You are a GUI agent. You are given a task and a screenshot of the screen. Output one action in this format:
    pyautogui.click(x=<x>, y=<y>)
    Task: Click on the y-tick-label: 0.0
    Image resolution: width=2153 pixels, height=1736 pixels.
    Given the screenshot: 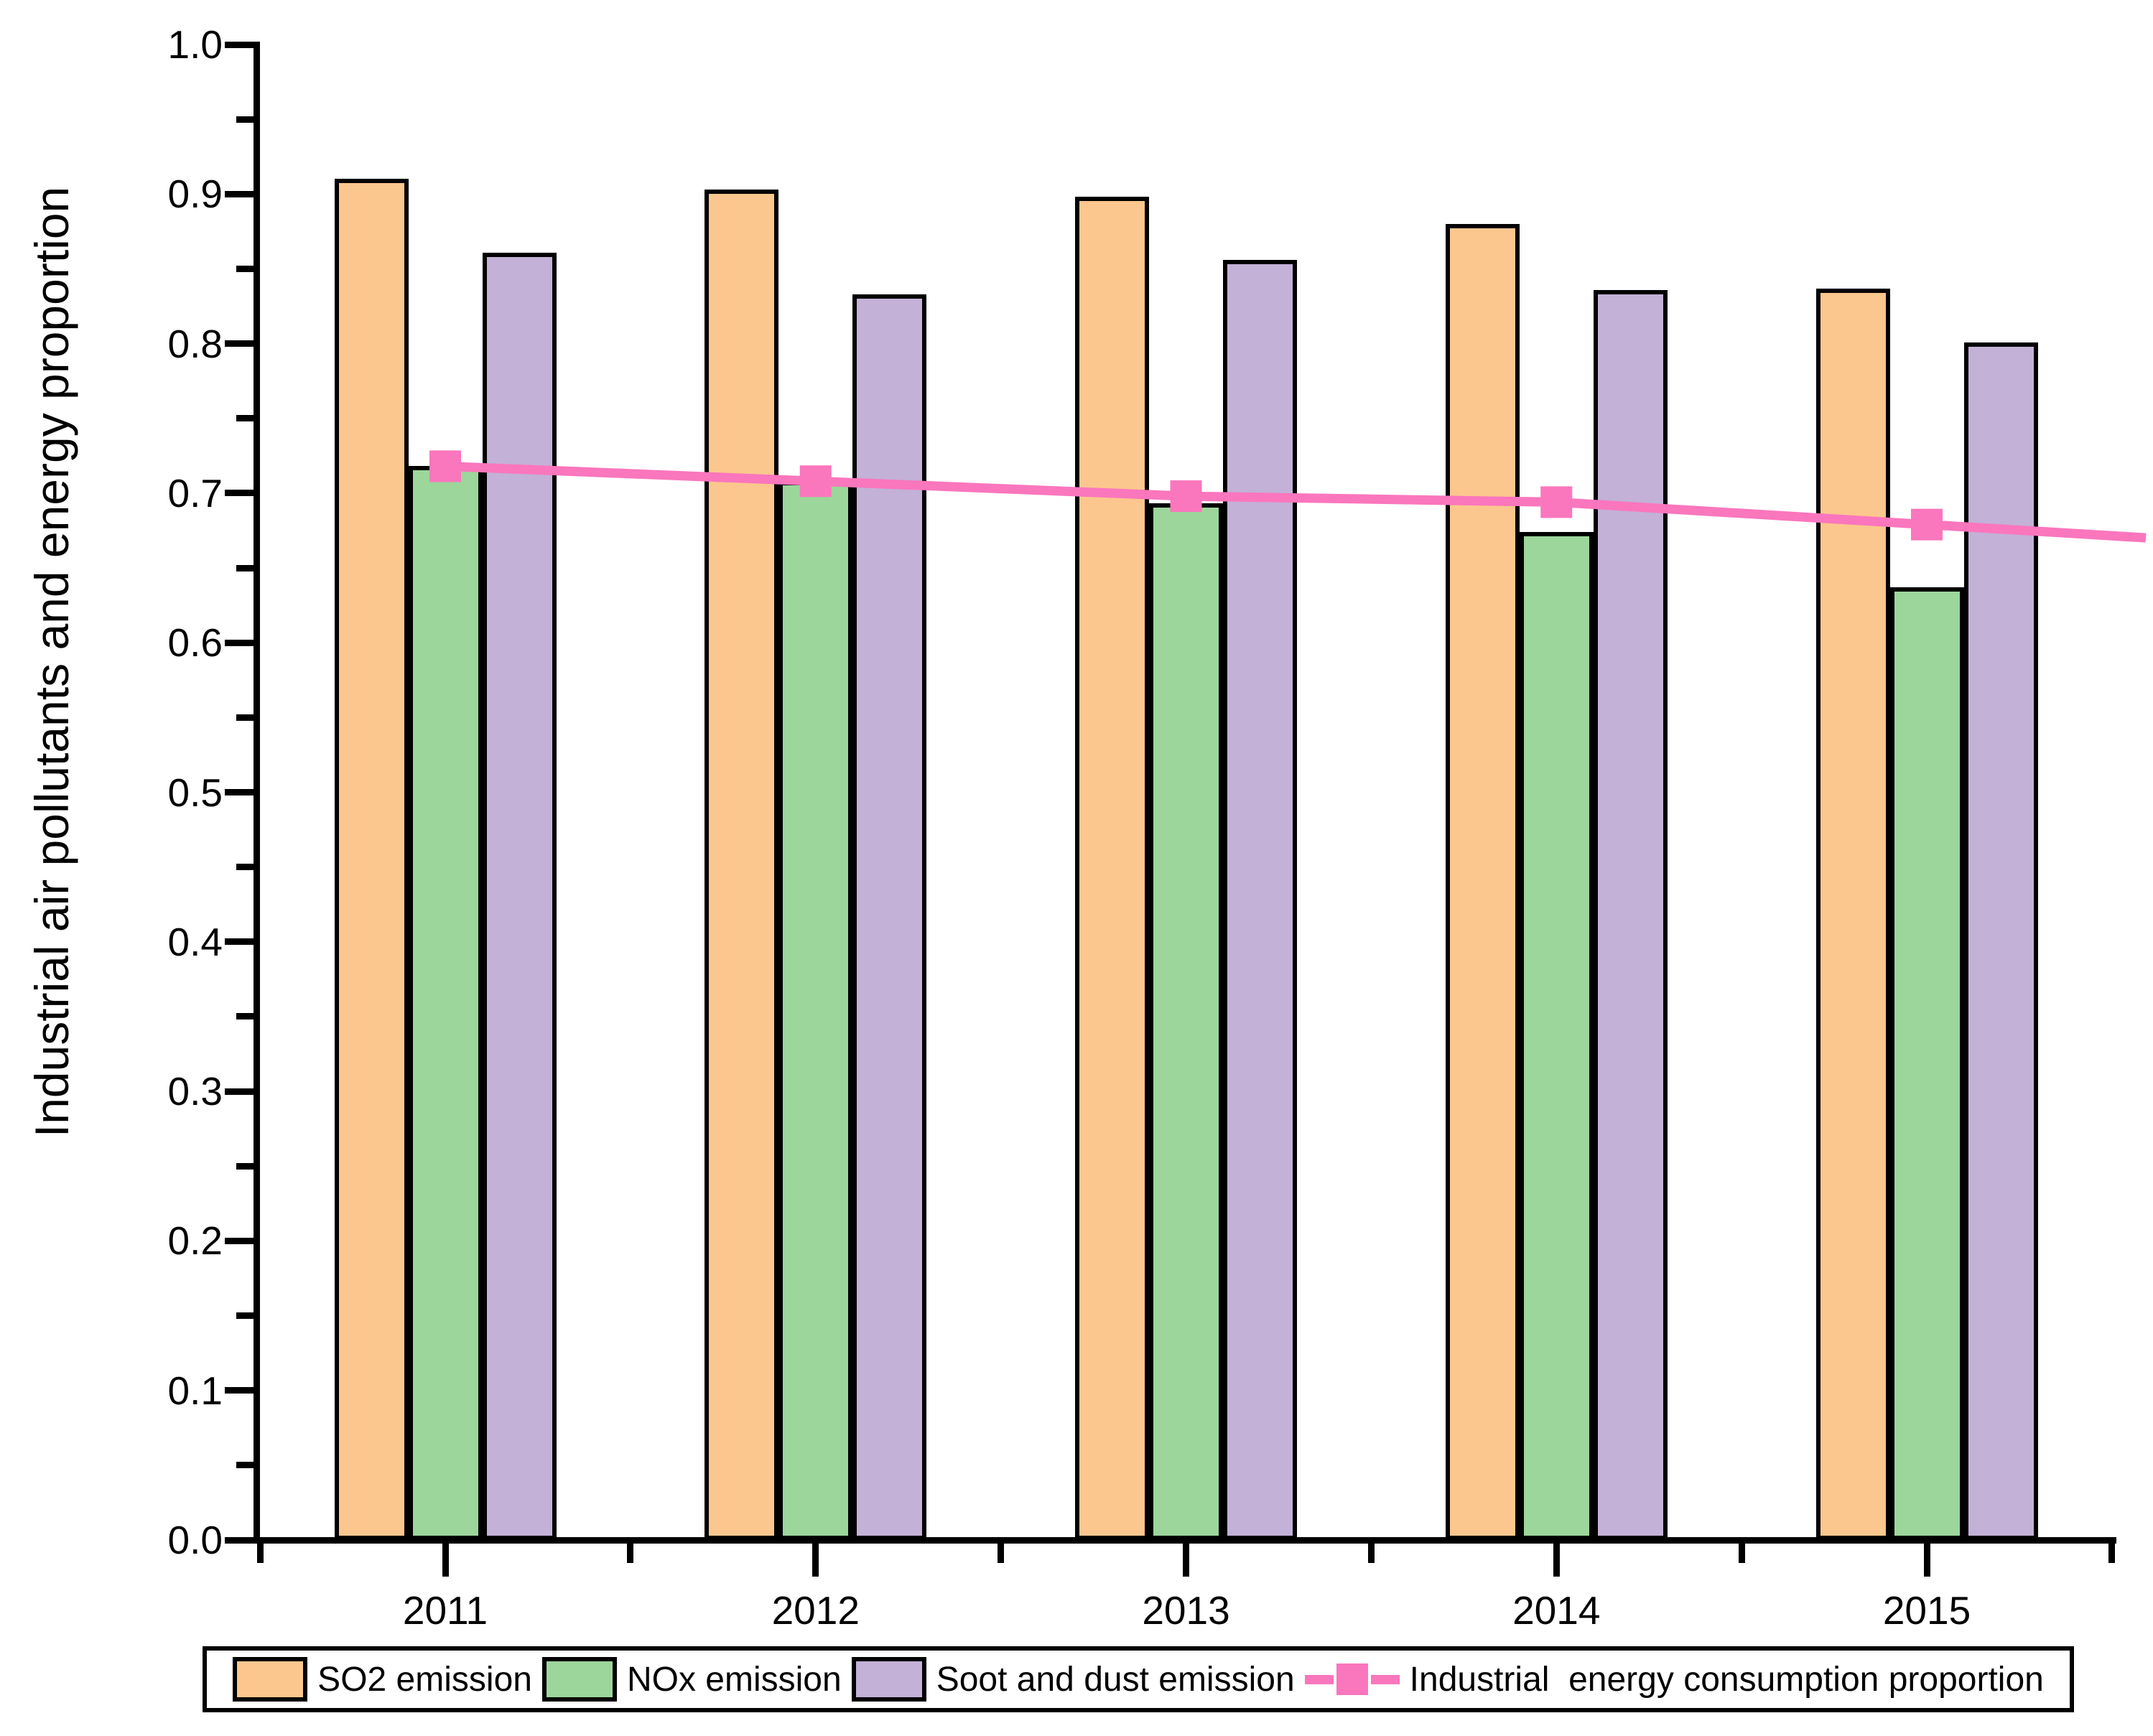 What is the action you would take?
    pyautogui.click(x=195, y=1540)
    